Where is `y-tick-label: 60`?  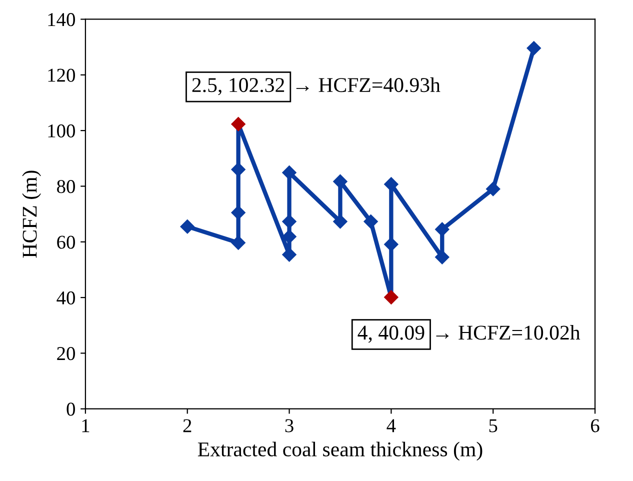
y-tick-label: 60 is located at coordinates (66, 242).